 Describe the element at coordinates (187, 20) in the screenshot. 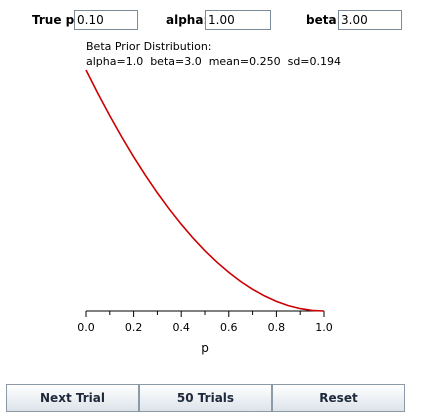

I see `alpha-label: alpha:` at that location.